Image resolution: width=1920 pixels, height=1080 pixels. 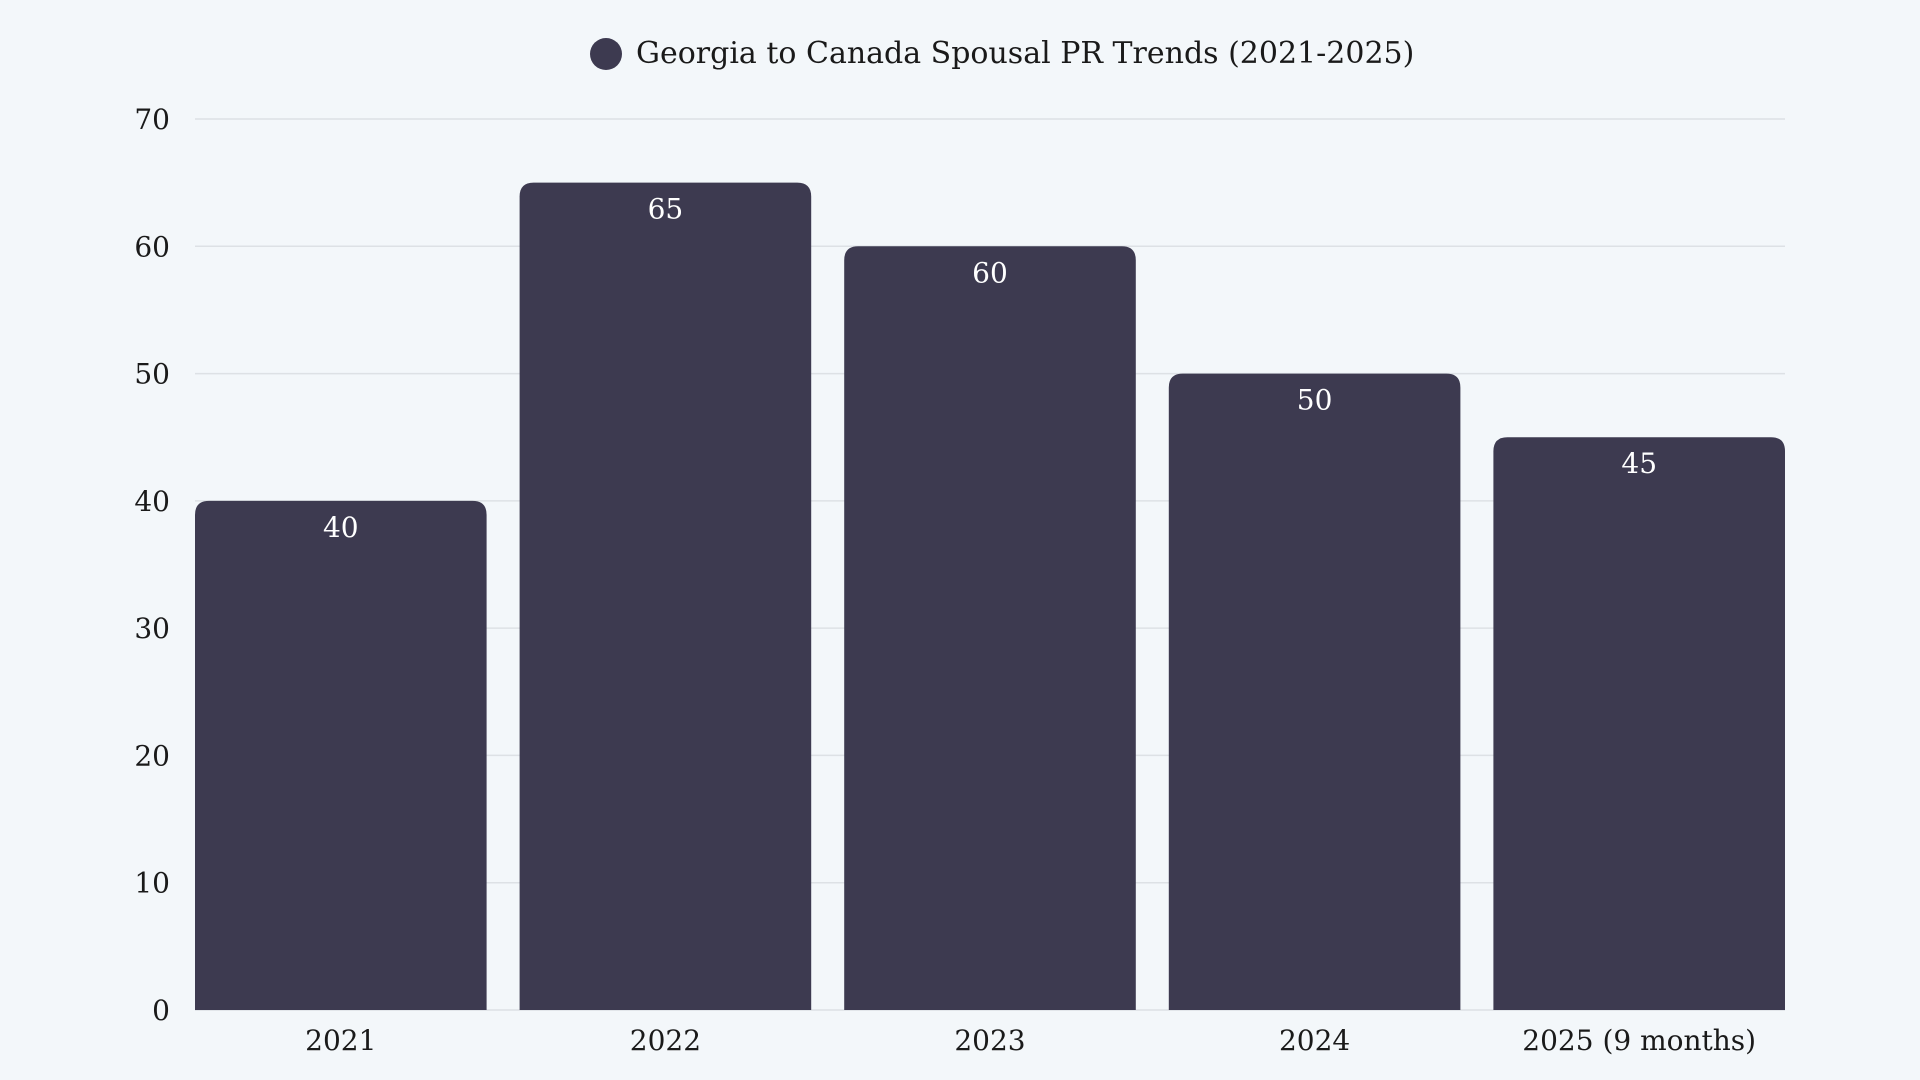 What do you see at coordinates (989, 1040) in the screenshot?
I see `x-tick-label: 2023` at bounding box center [989, 1040].